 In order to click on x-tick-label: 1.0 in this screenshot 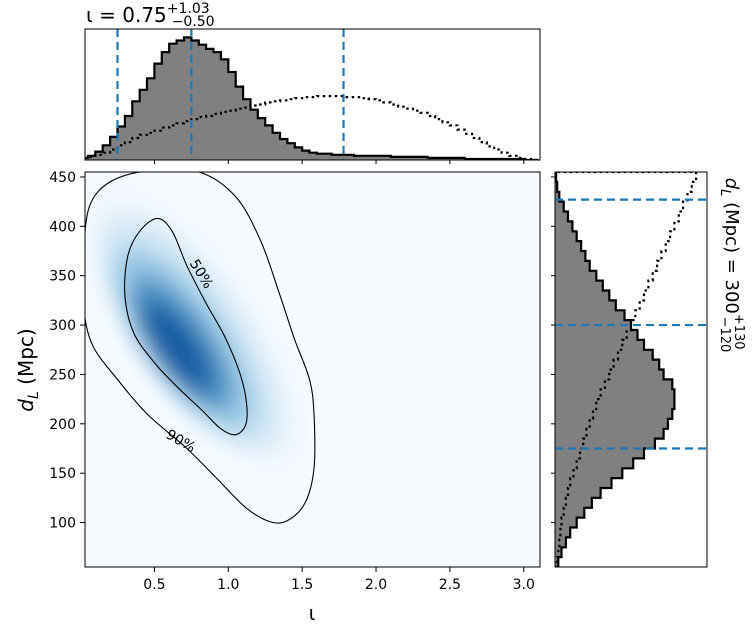, I will do `click(228, 585)`.